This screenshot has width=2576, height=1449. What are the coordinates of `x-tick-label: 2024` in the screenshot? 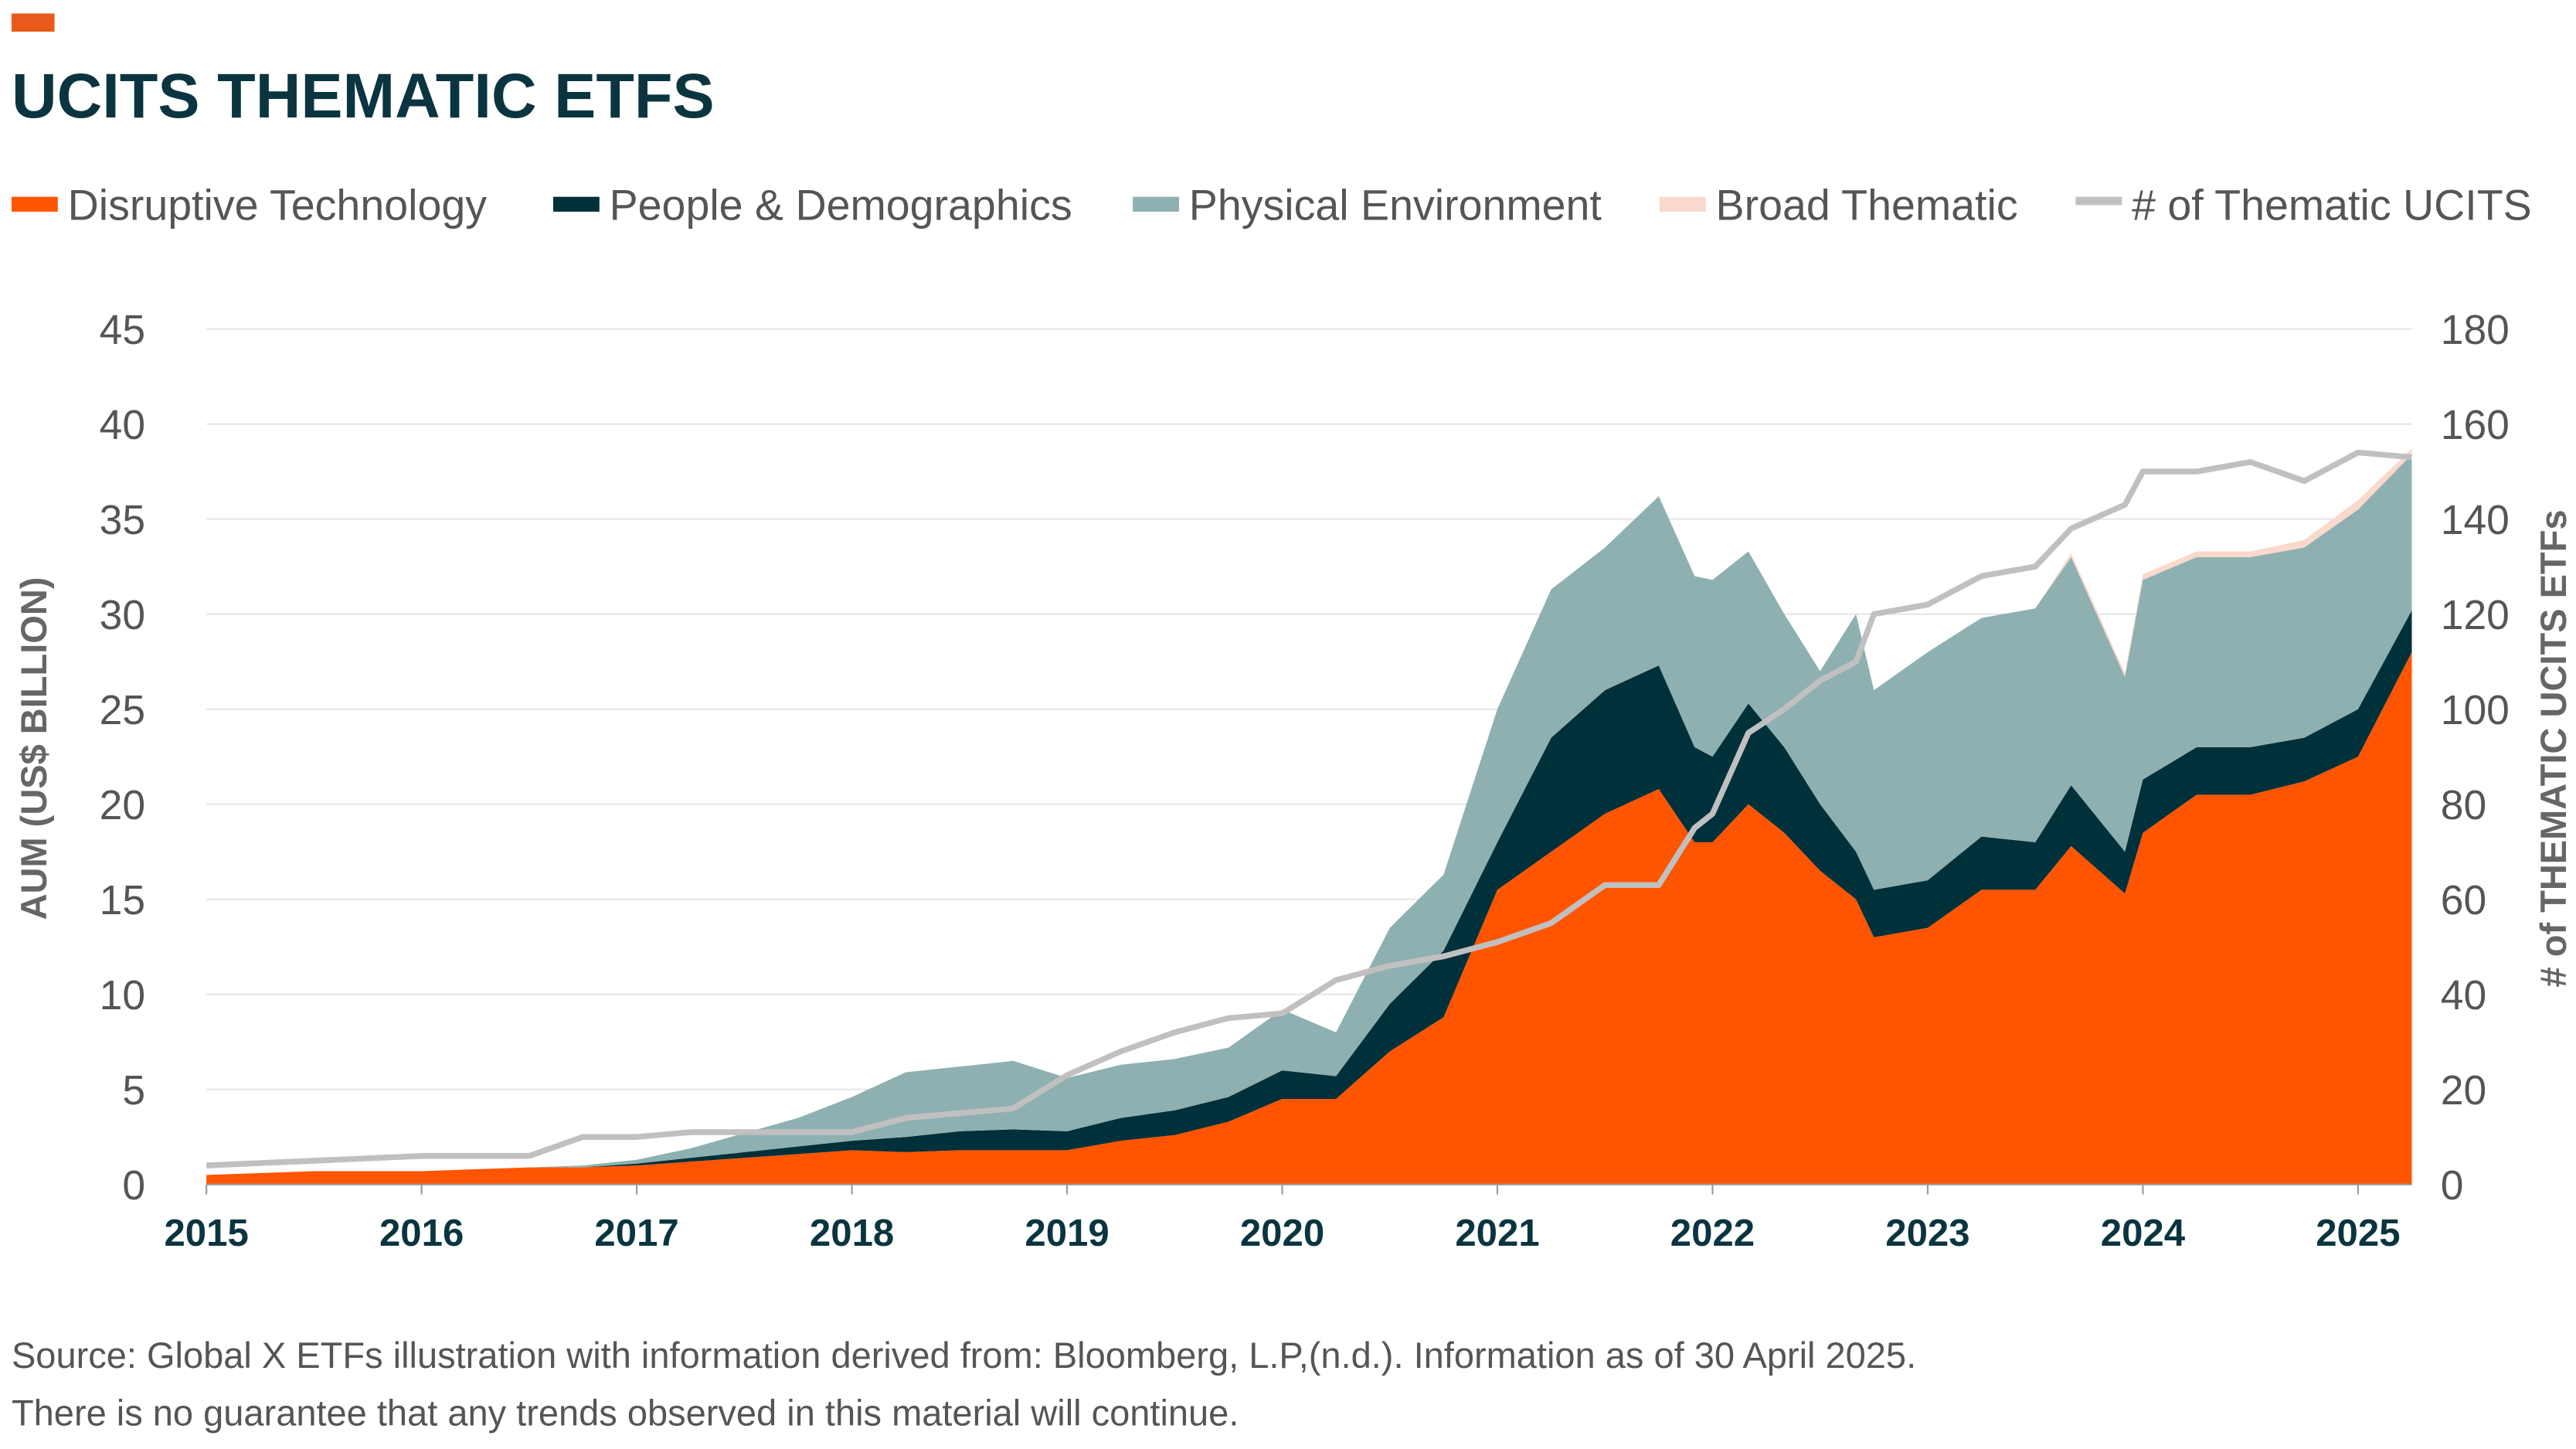 It's located at (2143, 1234).